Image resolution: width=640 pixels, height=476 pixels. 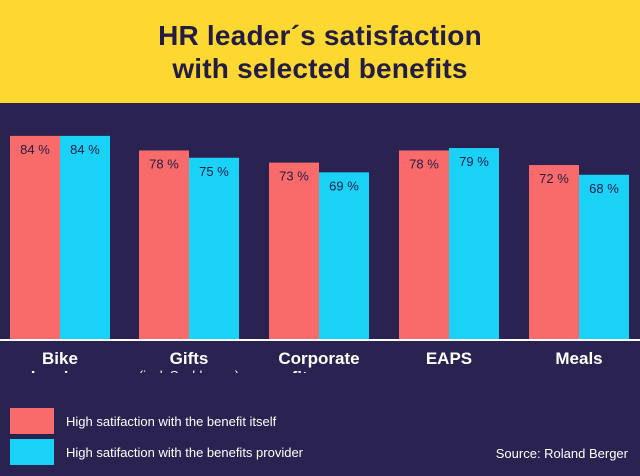 What do you see at coordinates (344, 185) in the screenshot?
I see `data-label-provider-3: 69 %` at bounding box center [344, 185].